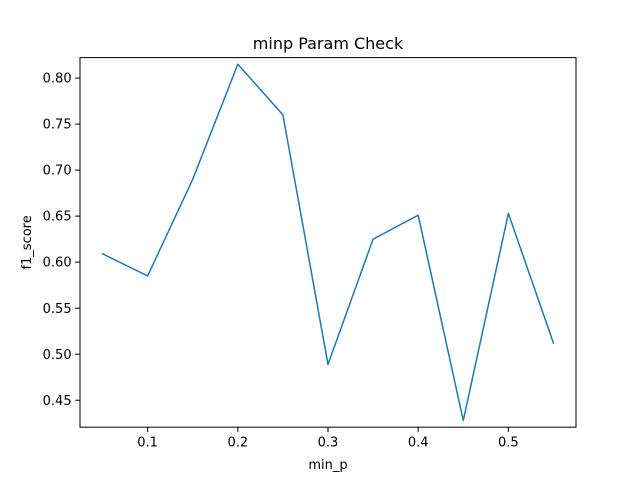  What do you see at coordinates (61, 240) in the screenshot?
I see `y-axis-ticks: 0.45 0.50 0.55 0.60 0.65 0.70 0.75 0.80` at bounding box center [61, 240].